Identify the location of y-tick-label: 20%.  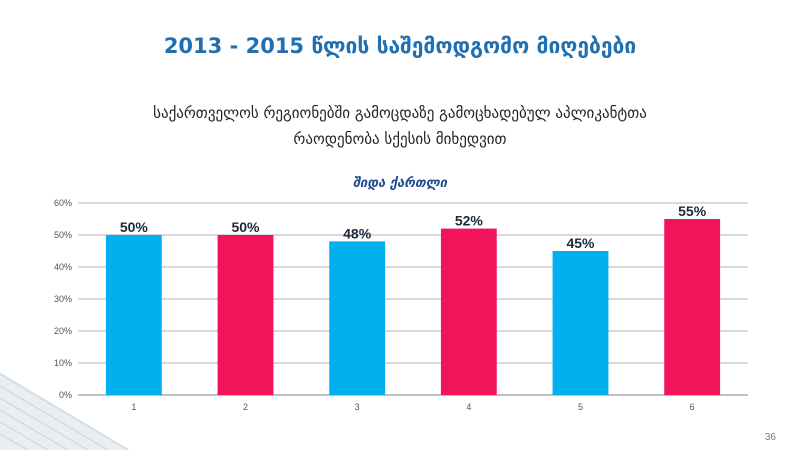
(63, 331).